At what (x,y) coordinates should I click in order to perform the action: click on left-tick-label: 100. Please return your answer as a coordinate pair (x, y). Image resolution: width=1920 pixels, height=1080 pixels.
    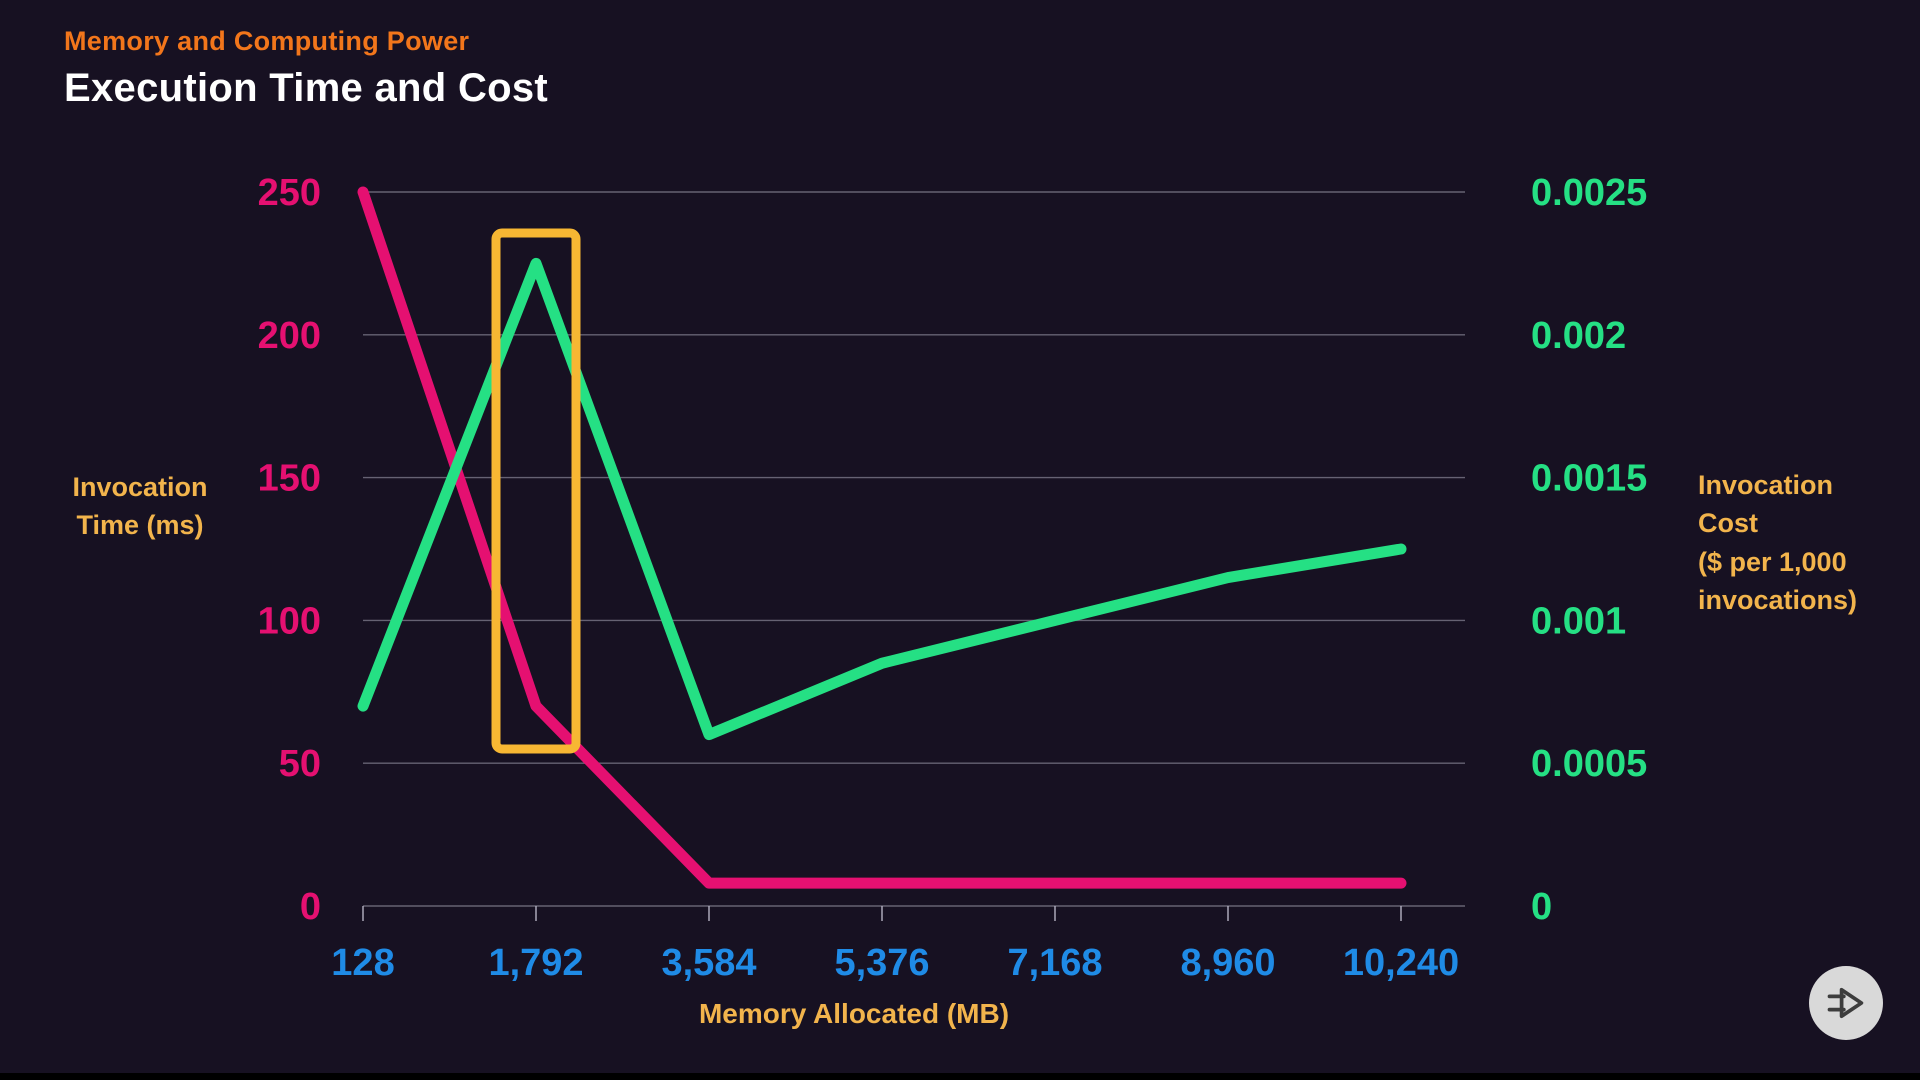
    Looking at the image, I should click on (289, 621).